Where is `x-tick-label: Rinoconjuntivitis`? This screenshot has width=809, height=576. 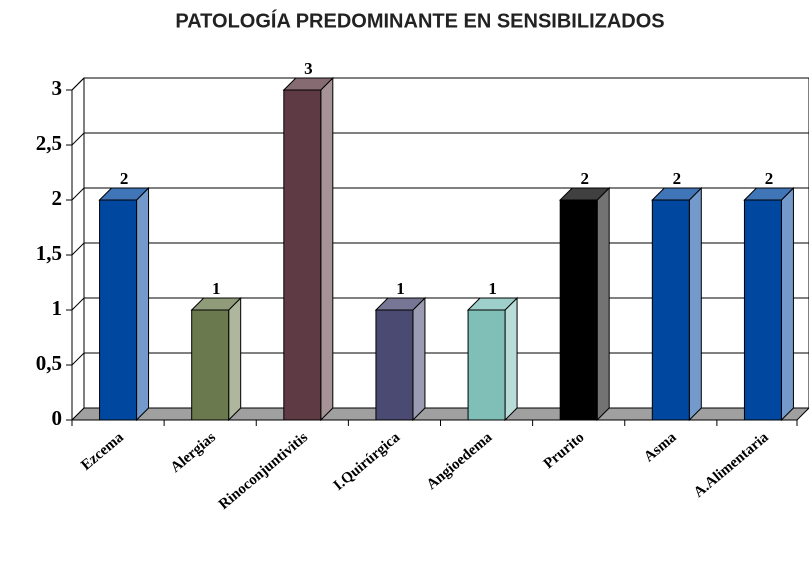
x-tick-label: Rinoconjuntivitis is located at coordinates (263, 471).